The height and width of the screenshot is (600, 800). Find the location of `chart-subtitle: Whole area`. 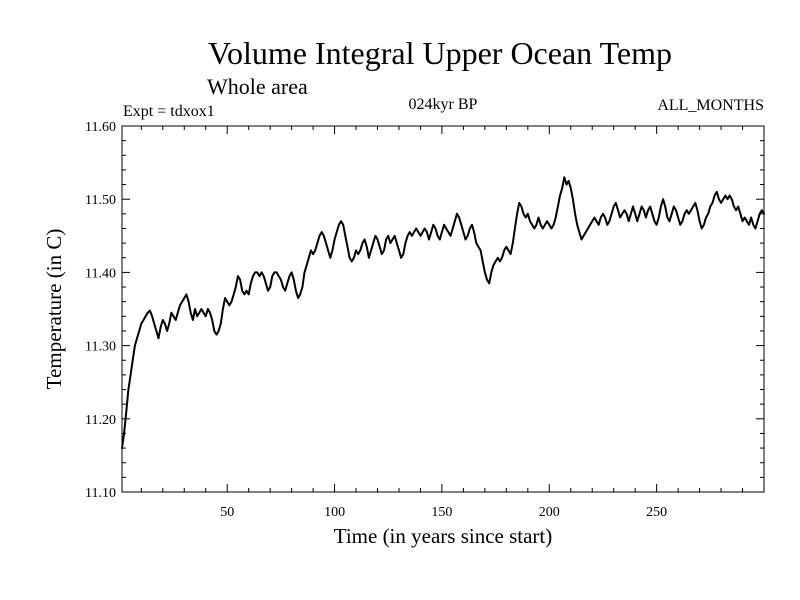

chart-subtitle: Whole area is located at coordinates (257, 86).